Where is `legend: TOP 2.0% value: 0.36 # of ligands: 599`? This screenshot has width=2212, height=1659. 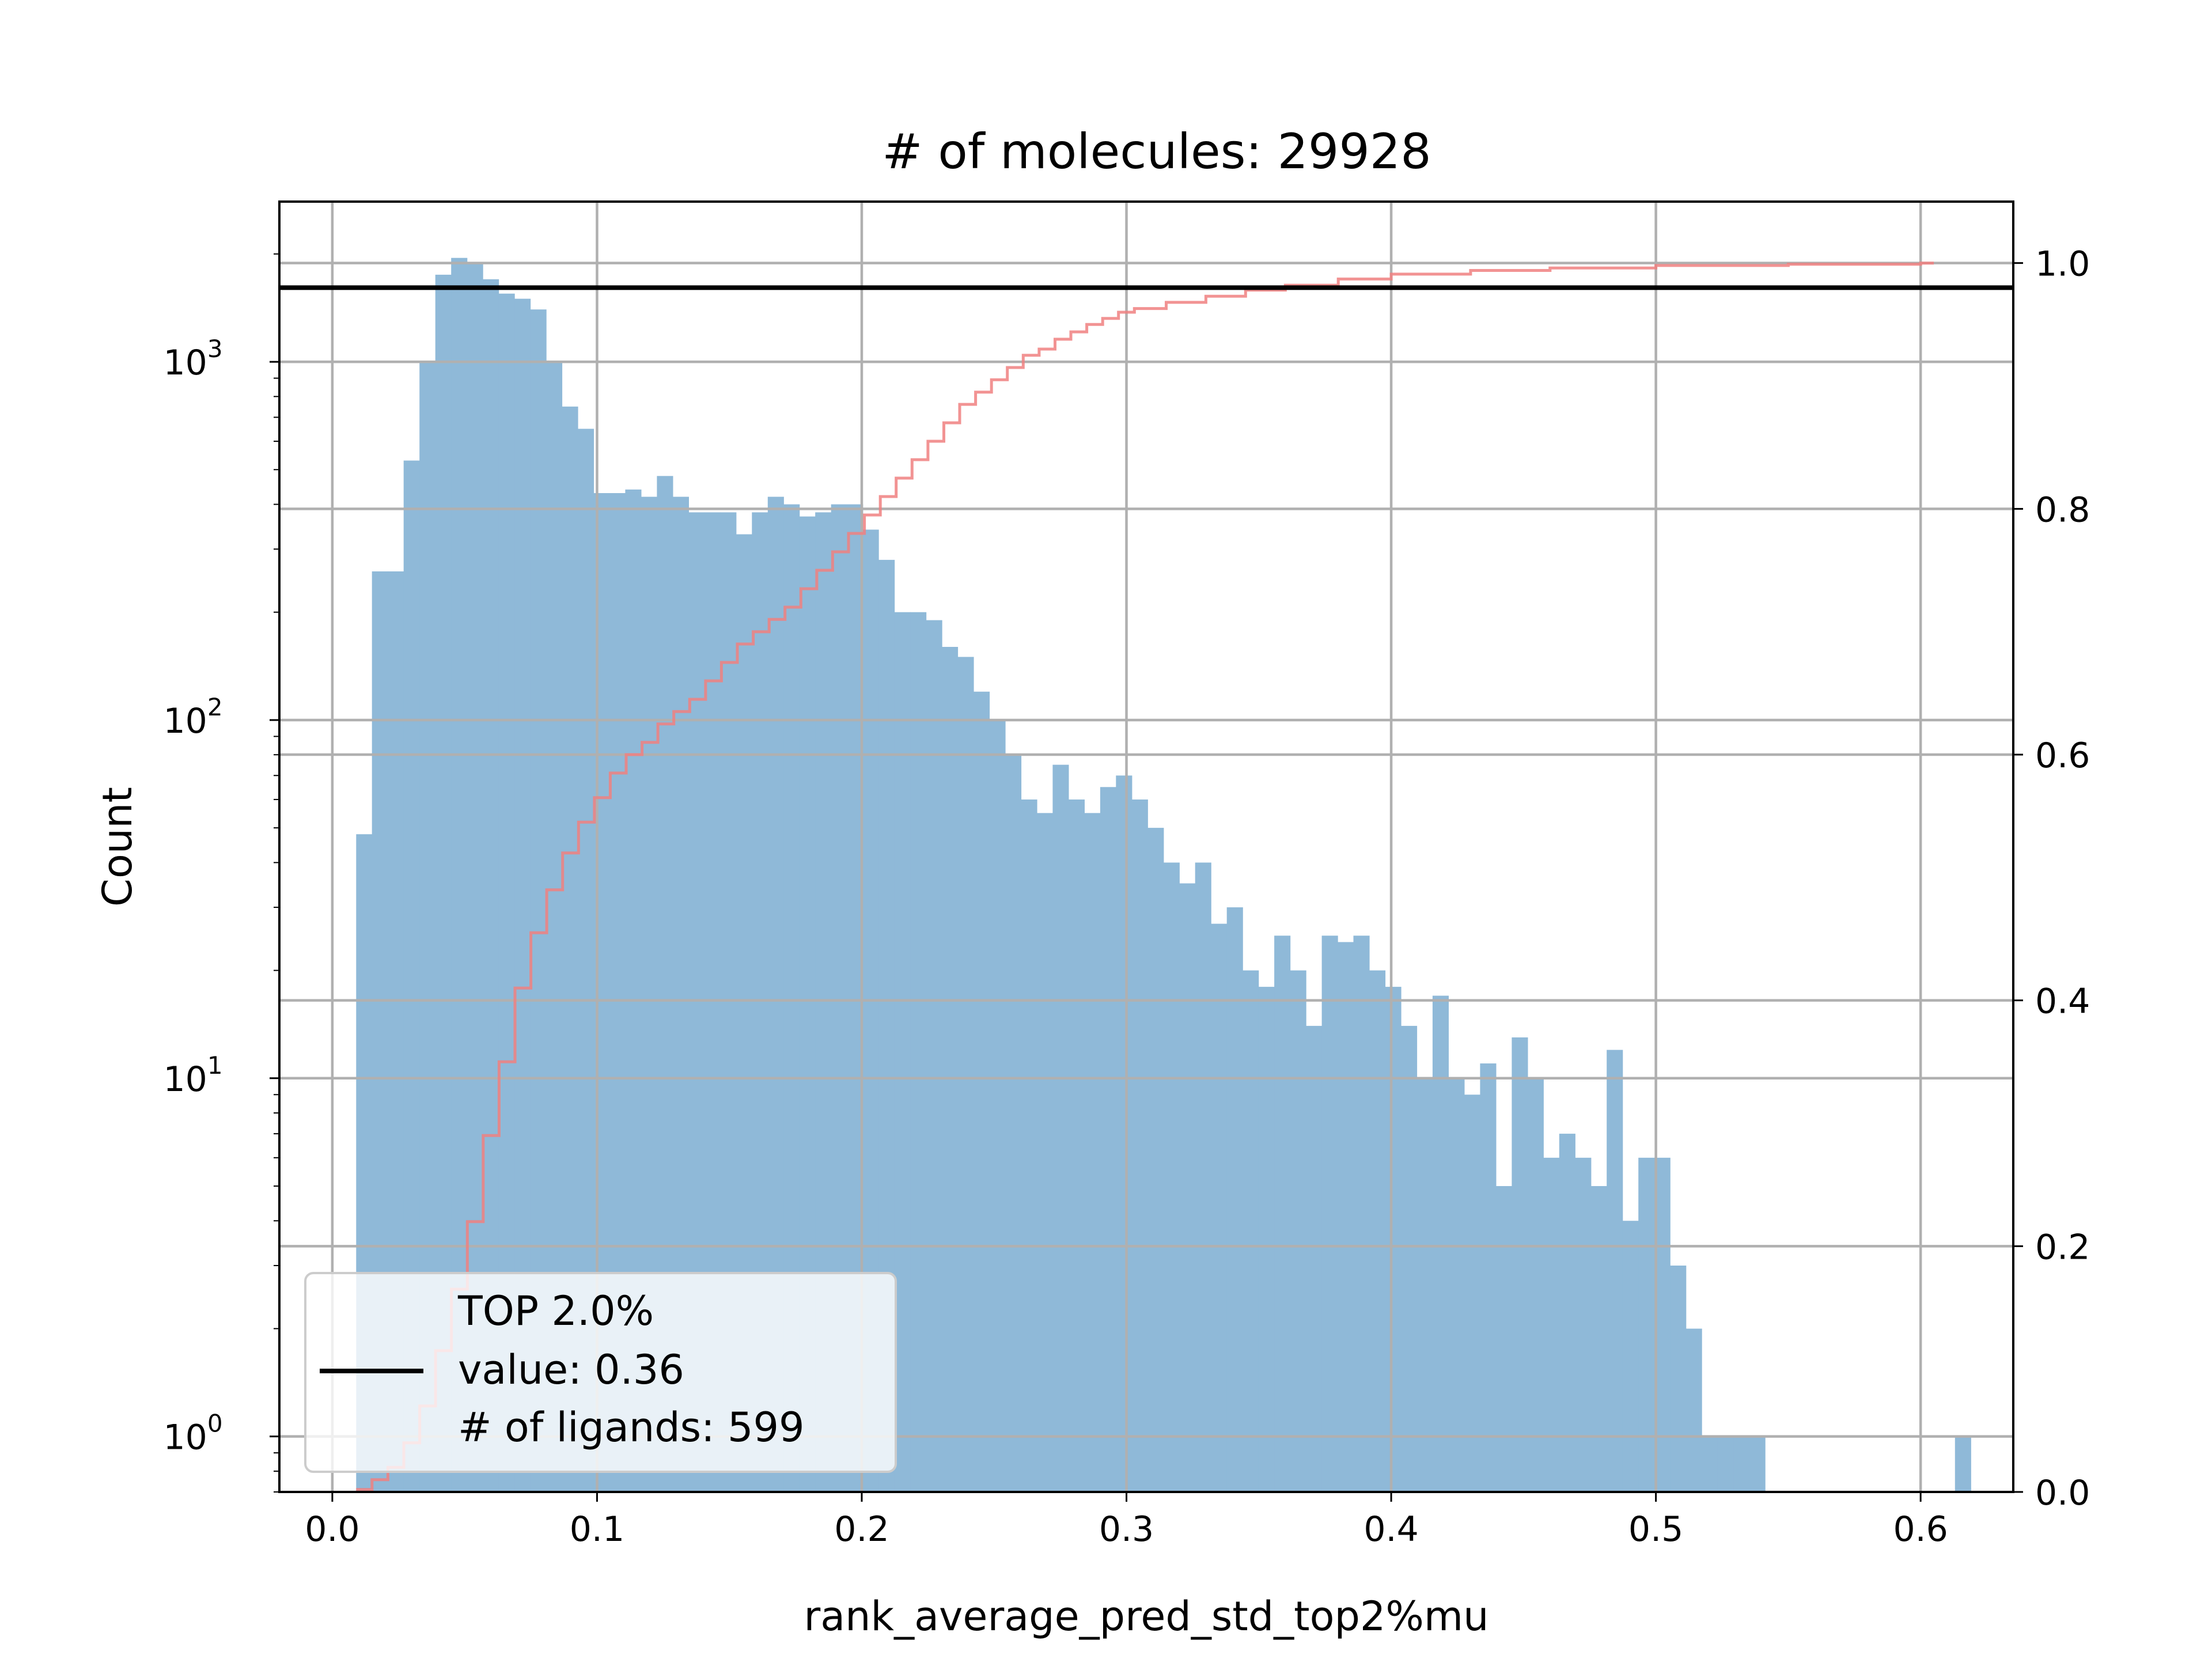 legend: TOP 2.0% value: 0.36 # of ligands: 599 is located at coordinates (600, 1372).